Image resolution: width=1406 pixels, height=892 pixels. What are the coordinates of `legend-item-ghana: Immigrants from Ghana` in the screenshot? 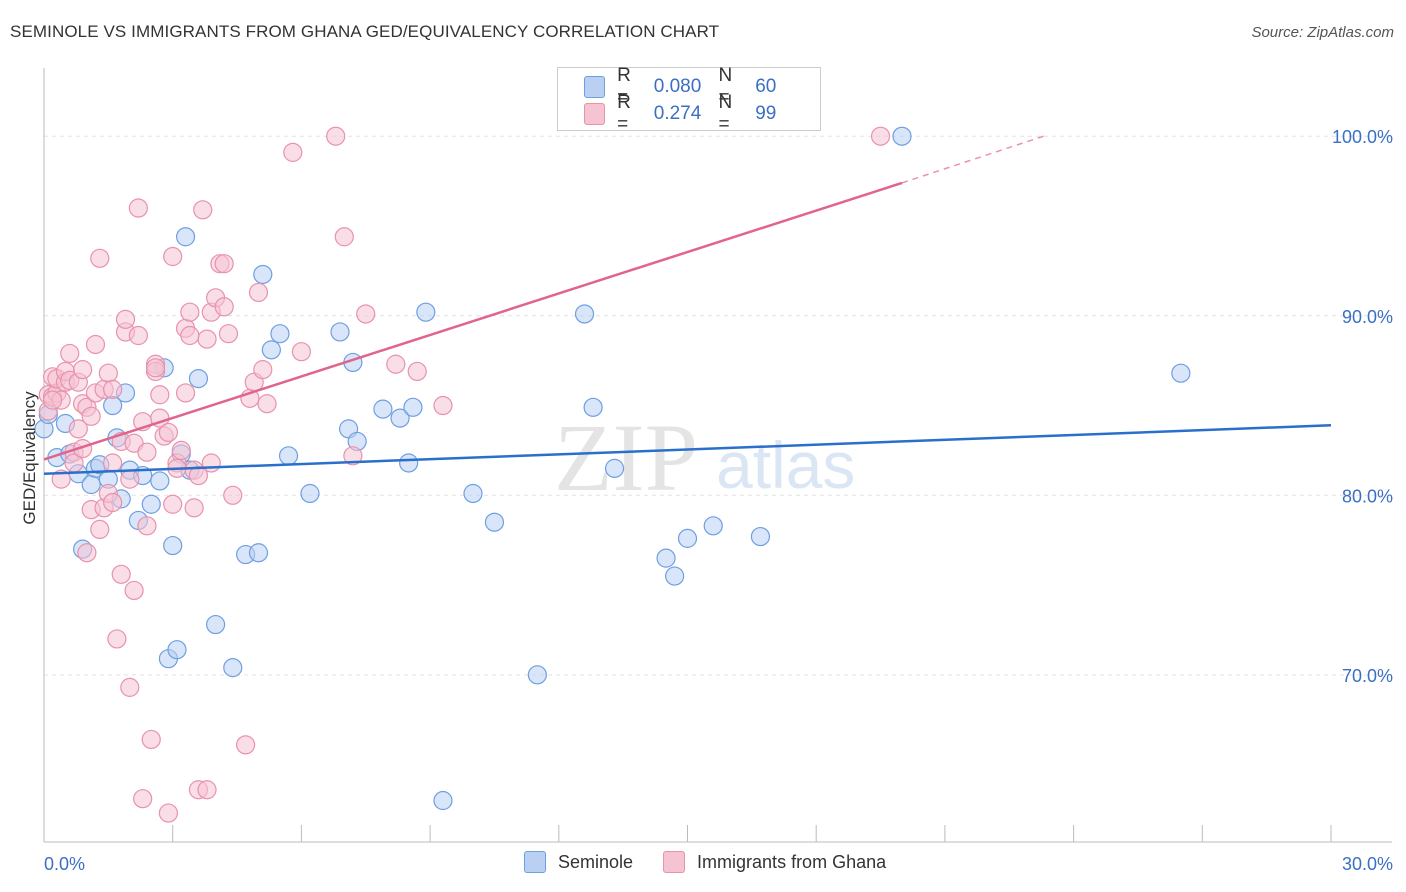 It's located at (774, 862).